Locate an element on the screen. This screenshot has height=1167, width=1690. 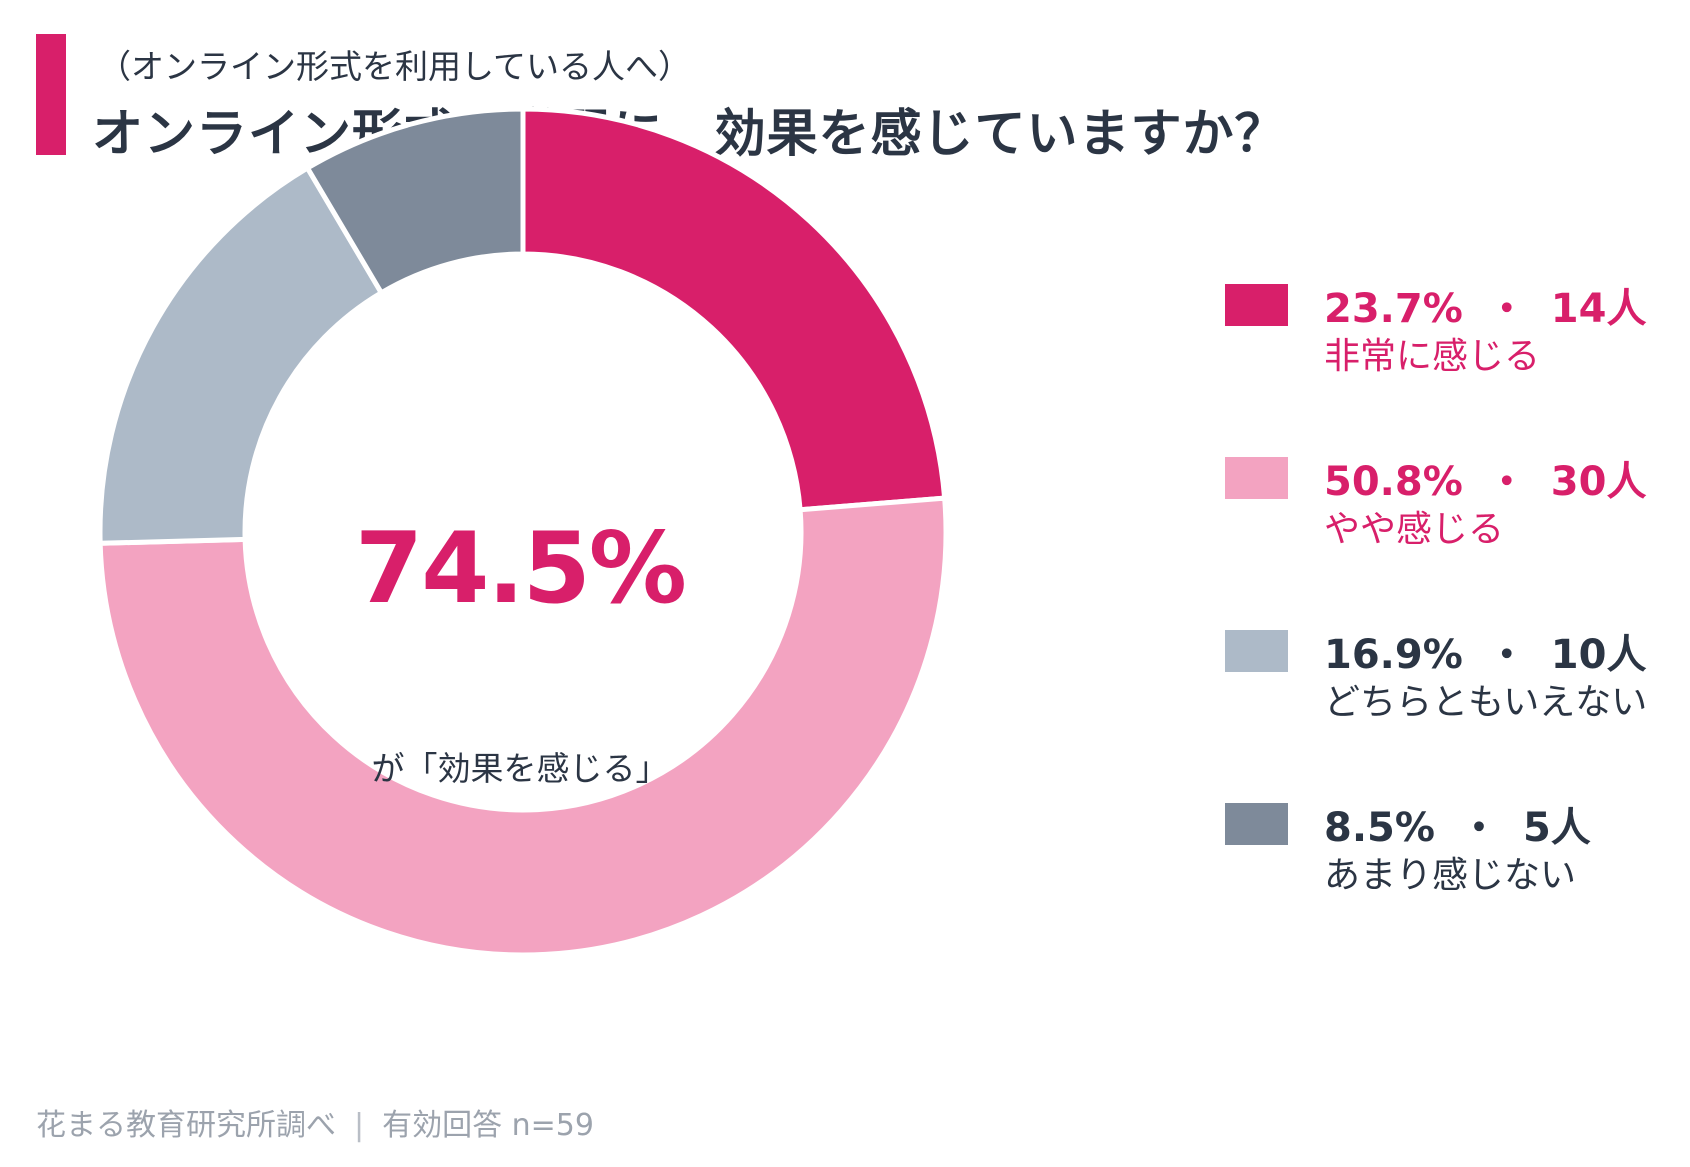
center-caption: が「効果を感じる」 is located at coordinates (520, 768).